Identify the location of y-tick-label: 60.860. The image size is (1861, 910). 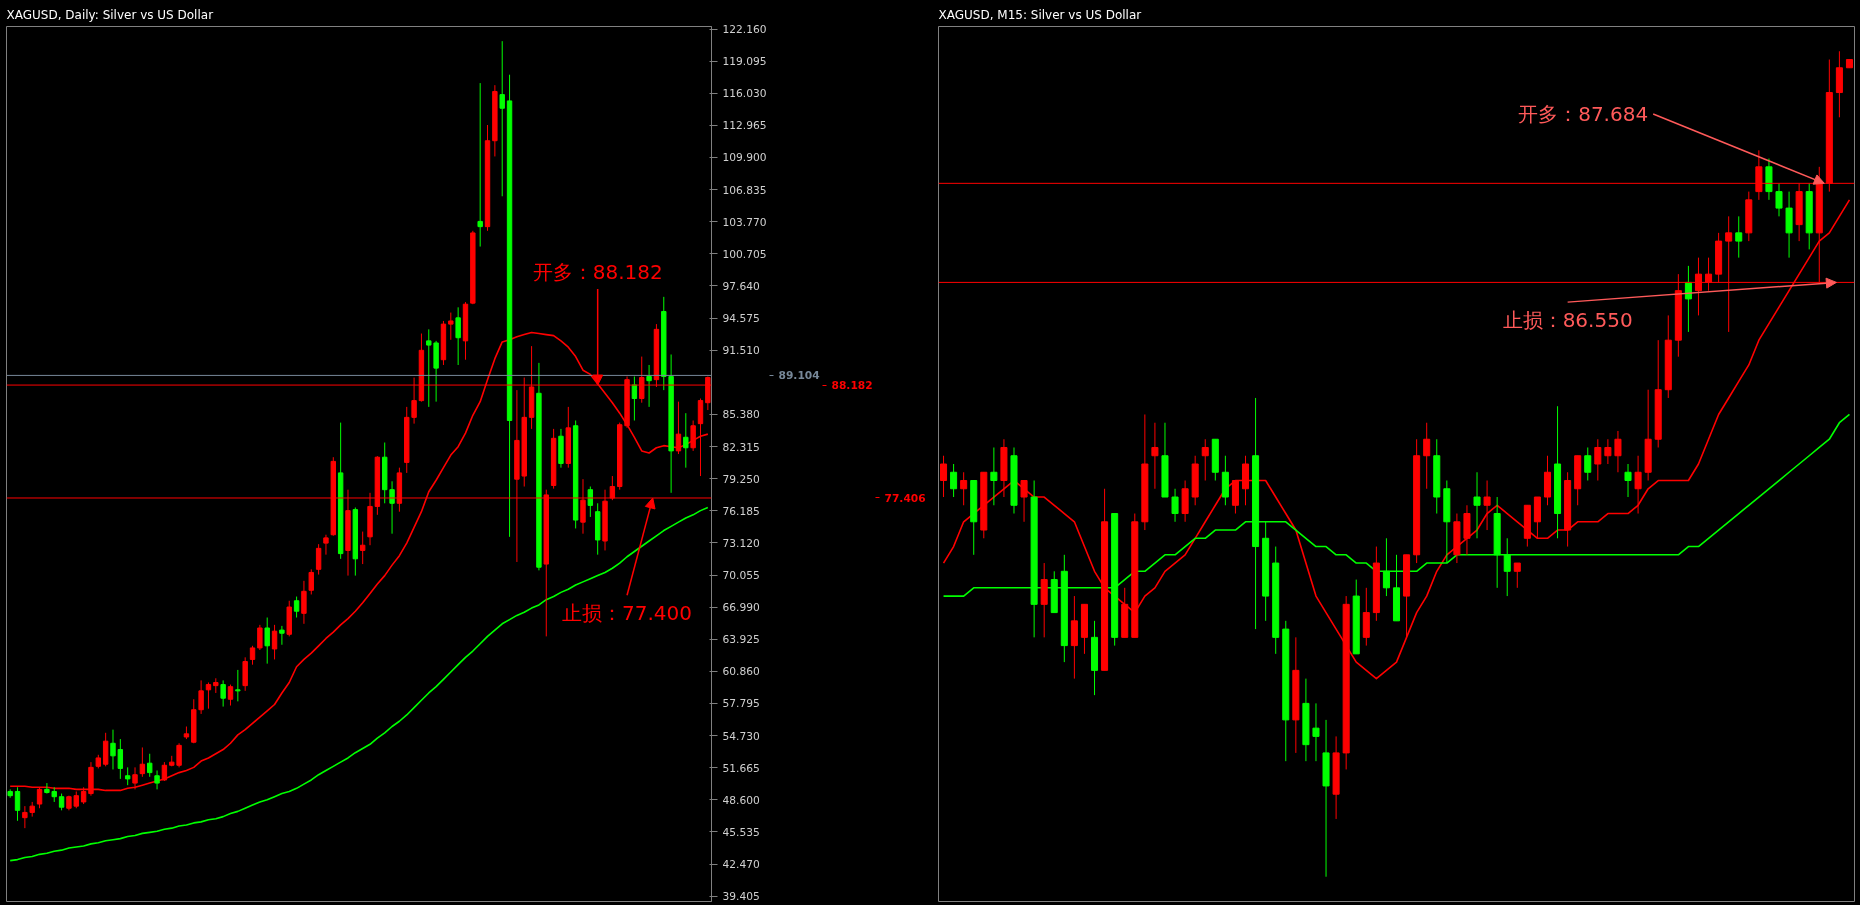
(741, 672).